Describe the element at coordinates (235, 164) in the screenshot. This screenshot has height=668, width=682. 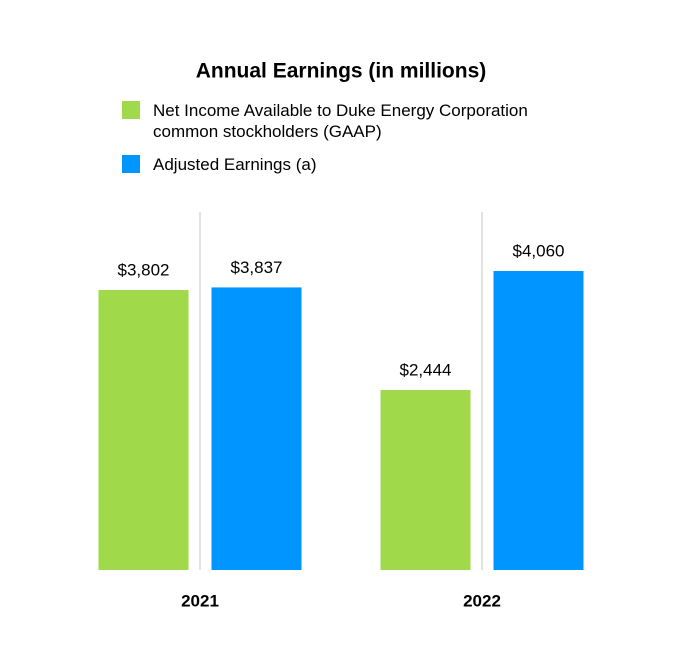
I see `legend-label: Adjusted Earnings (a)` at that location.